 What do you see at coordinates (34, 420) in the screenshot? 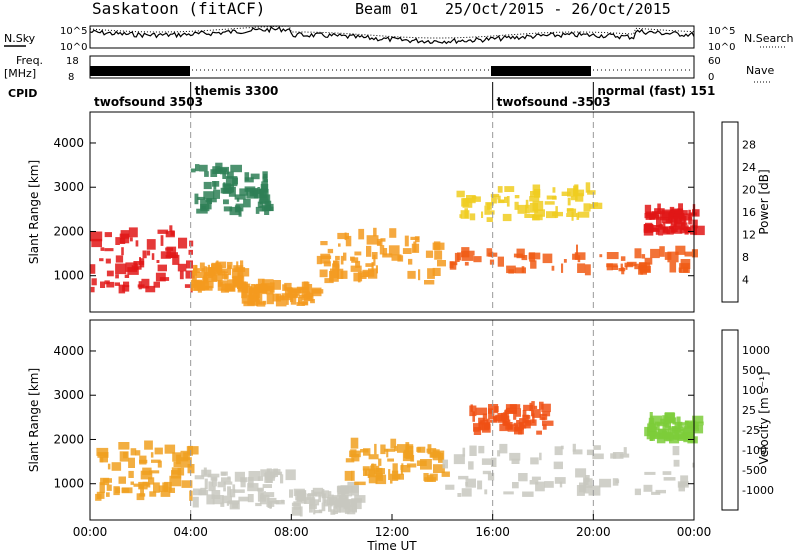
I see `velocity-ylabel: Slant Range [km]` at bounding box center [34, 420].